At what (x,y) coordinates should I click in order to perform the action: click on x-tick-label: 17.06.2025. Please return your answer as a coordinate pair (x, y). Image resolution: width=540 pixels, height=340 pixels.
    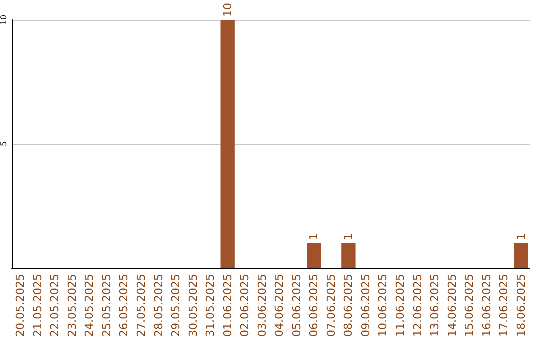
    Looking at the image, I should click on (504, 306).